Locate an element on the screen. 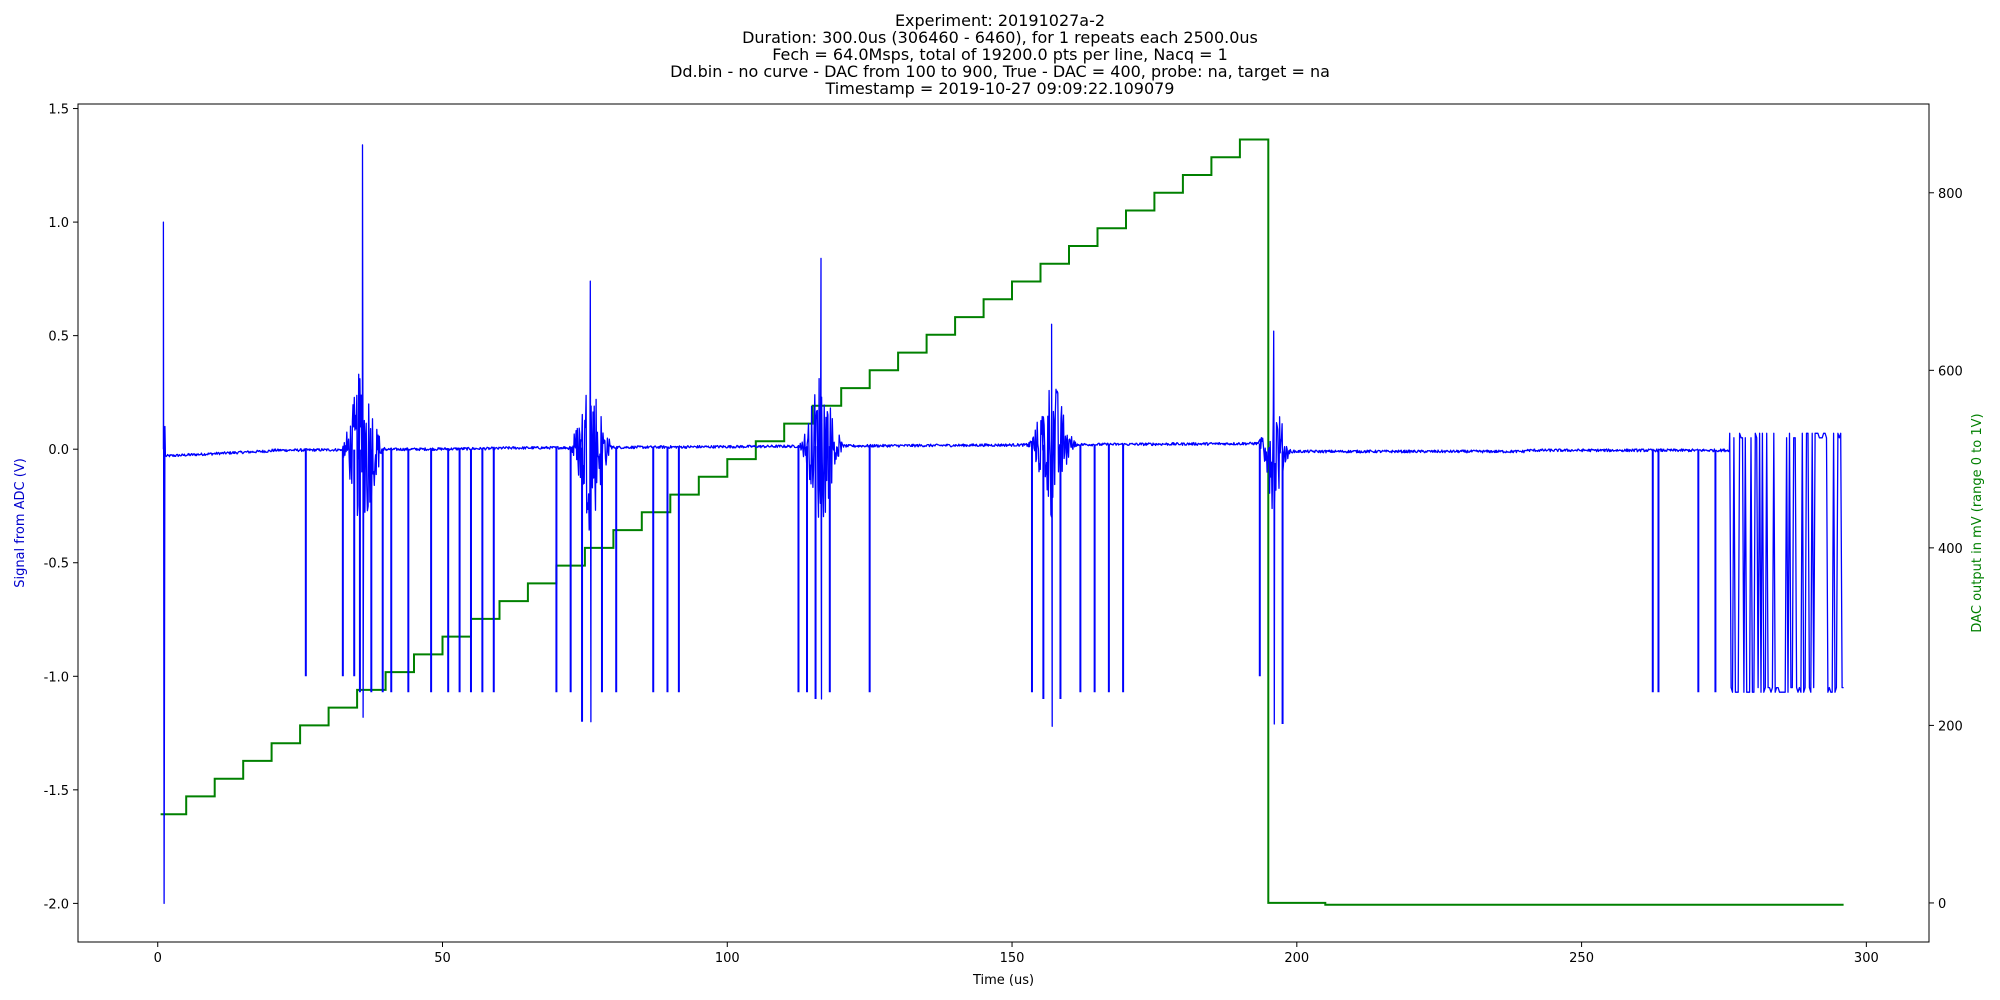 The height and width of the screenshot is (1000, 2000). y-left-tick-label: 0.5 is located at coordinates (58, 337).